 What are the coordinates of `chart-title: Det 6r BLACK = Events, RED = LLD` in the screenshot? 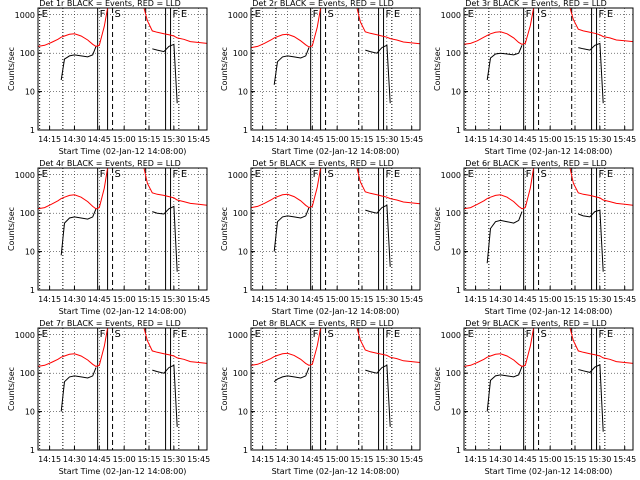 It's located at (536, 163).